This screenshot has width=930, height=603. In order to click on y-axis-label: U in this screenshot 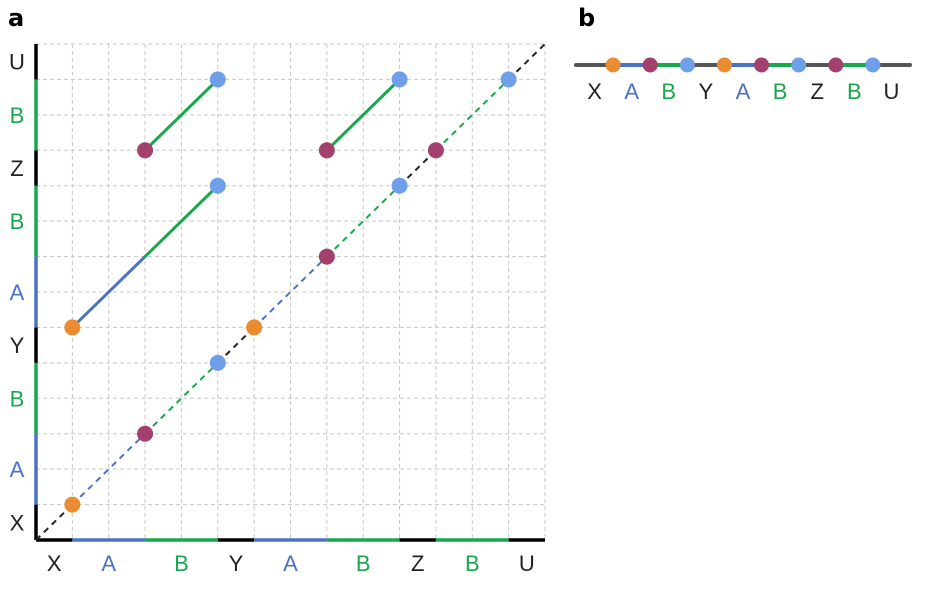, I will do `click(17, 62)`.